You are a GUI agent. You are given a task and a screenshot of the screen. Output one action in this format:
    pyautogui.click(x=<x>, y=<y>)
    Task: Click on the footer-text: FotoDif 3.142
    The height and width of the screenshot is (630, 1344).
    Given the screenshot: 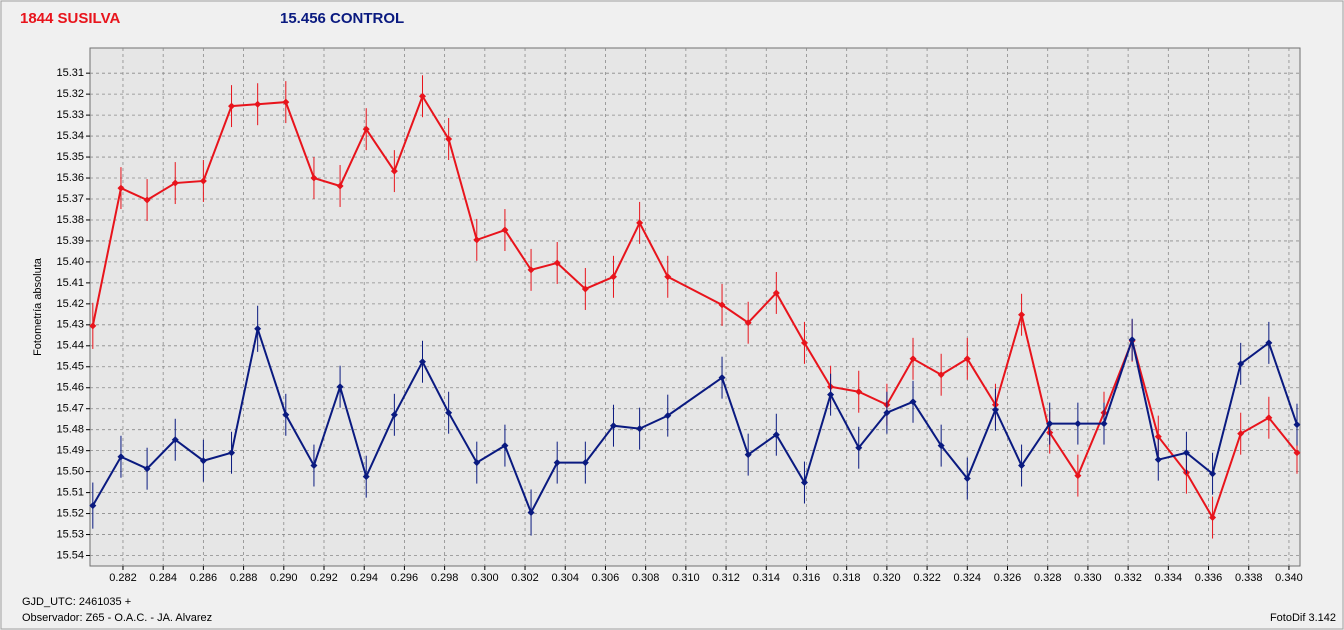 What is the action you would take?
    pyautogui.click(x=1303, y=618)
    